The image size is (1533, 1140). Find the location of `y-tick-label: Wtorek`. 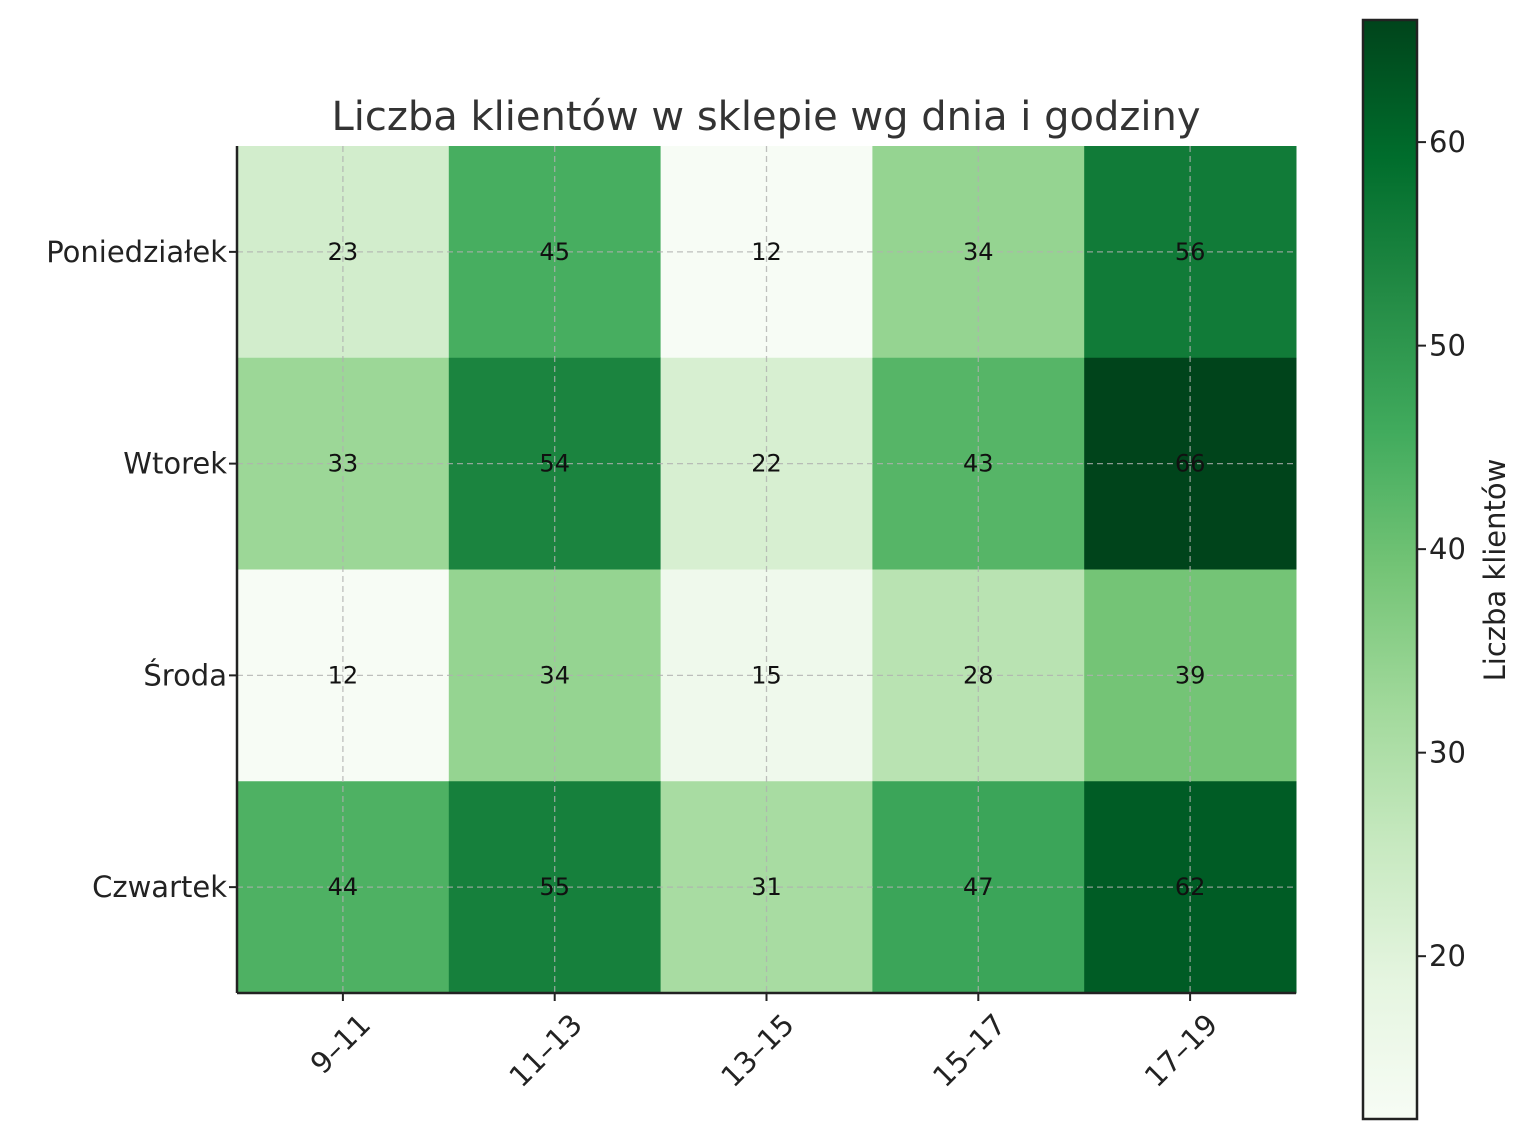

y-tick-label: Wtorek is located at coordinates (175, 464).